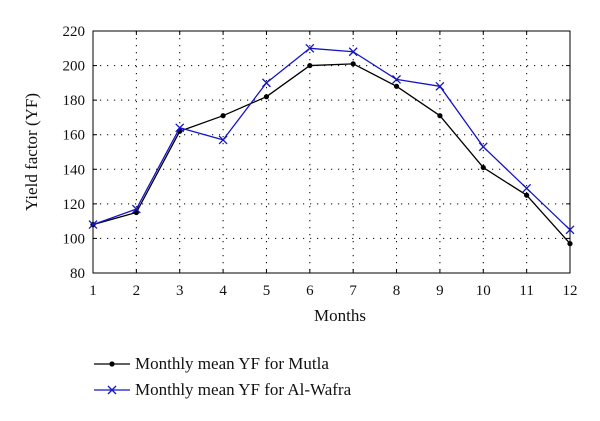 The height and width of the screenshot is (421, 600). What do you see at coordinates (31, 152) in the screenshot?
I see `y-axis-label: Yield factor (YF)` at bounding box center [31, 152].